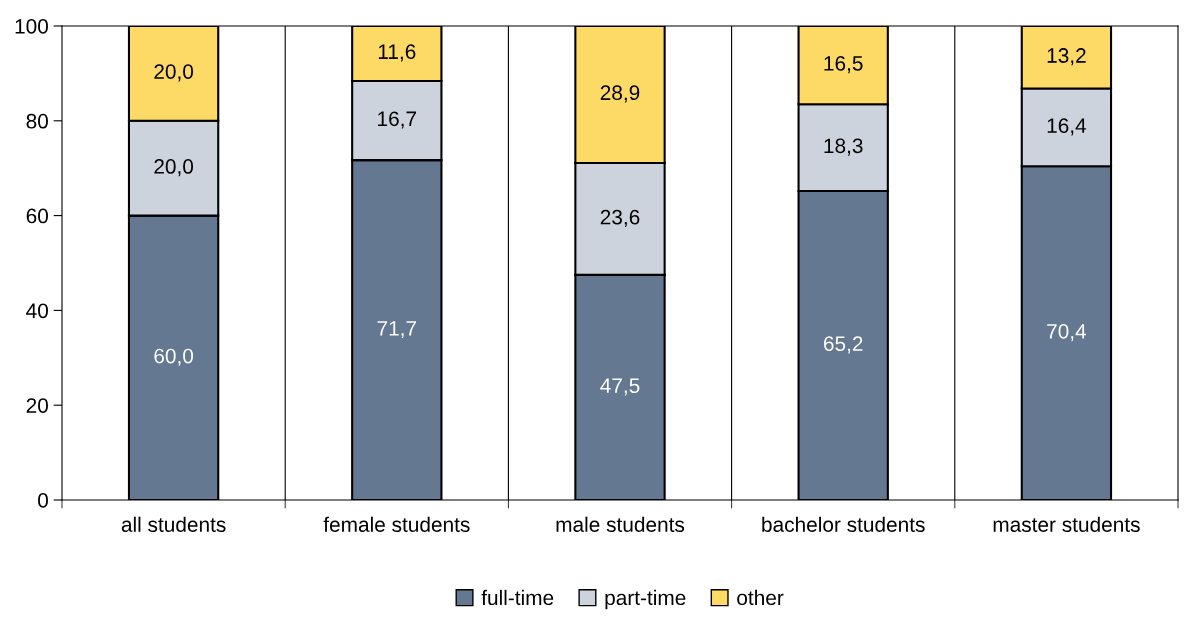  What do you see at coordinates (1067, 127) in the screenshot?
I see `data-label: 16,4` at bounding box center [1067, 127].